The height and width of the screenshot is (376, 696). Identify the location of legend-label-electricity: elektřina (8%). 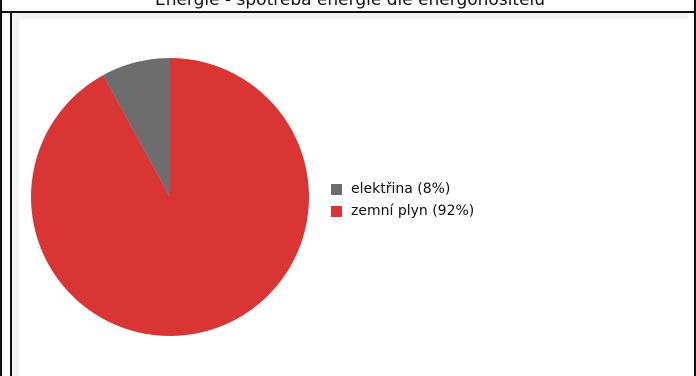
(401, 189).